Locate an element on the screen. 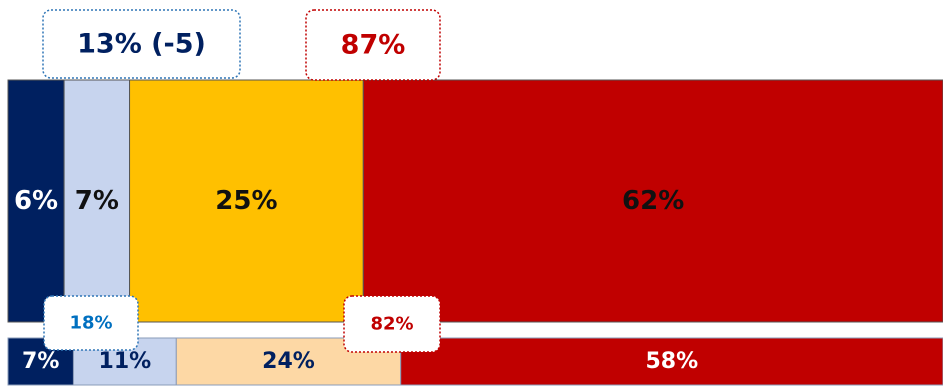 The width and height of the screenshot is (943, 388). value-label: 25% is located at coordinates (246, 201).